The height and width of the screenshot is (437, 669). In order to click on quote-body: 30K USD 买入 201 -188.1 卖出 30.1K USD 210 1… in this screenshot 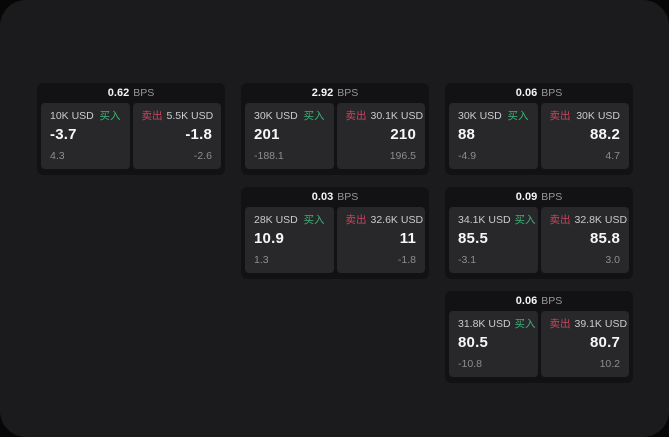, I will do `click(335, 136)`.